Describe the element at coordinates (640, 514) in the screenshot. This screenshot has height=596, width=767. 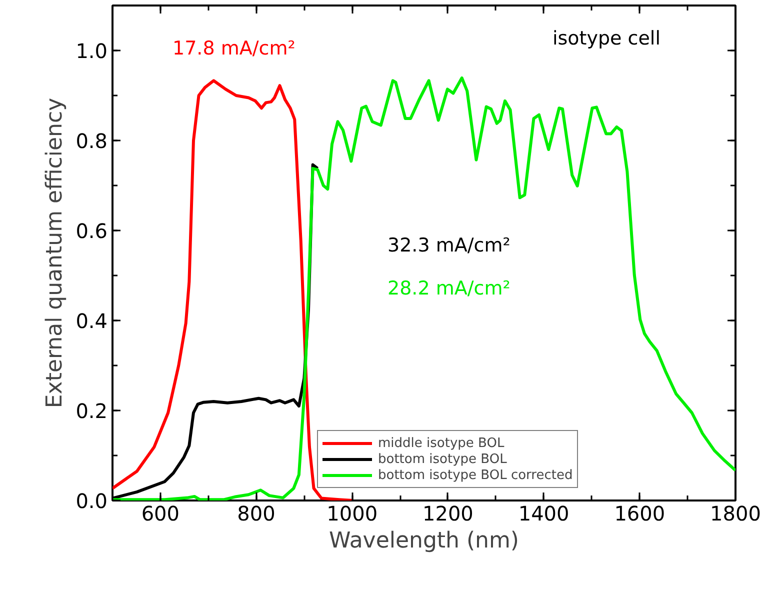
I see `x-tick-label: 1600` at that location.